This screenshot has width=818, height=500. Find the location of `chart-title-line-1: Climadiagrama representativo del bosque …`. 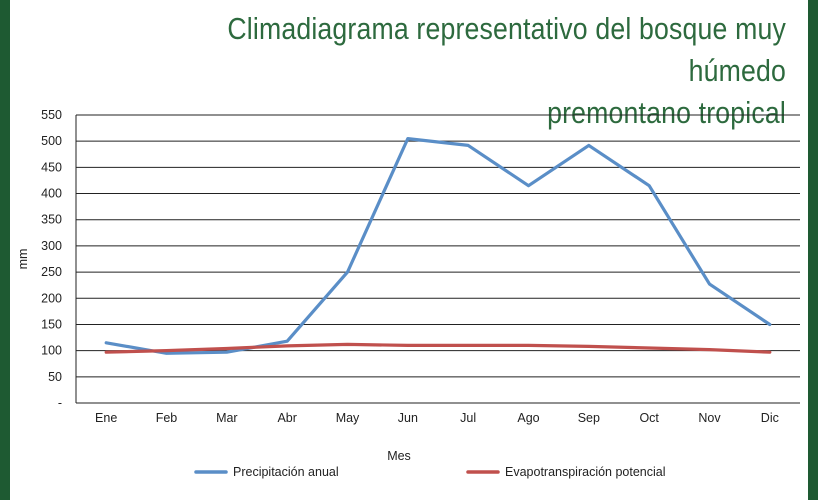

chart-title-line-1: Climadiagrama representativo del bosque … is located at coordinates (506, 49).